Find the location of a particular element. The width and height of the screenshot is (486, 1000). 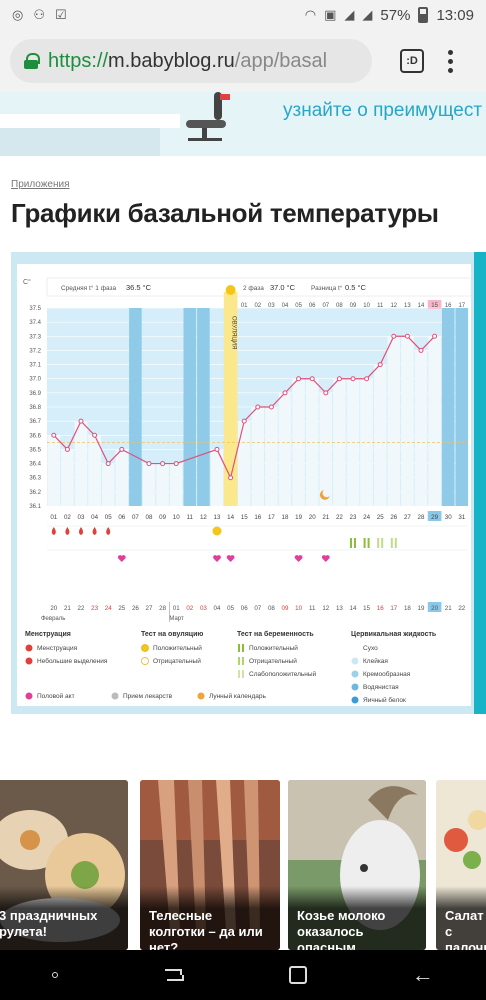

phase2-day-label: 14 is located at coordinates (421, 306).